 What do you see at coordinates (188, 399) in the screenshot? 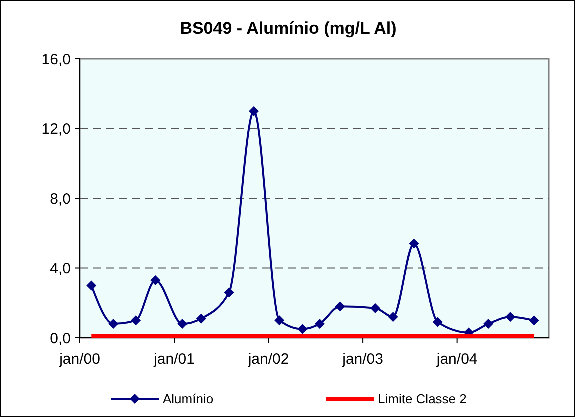
I see `legend-label: Alumínio` at bounding box center [188, 399].